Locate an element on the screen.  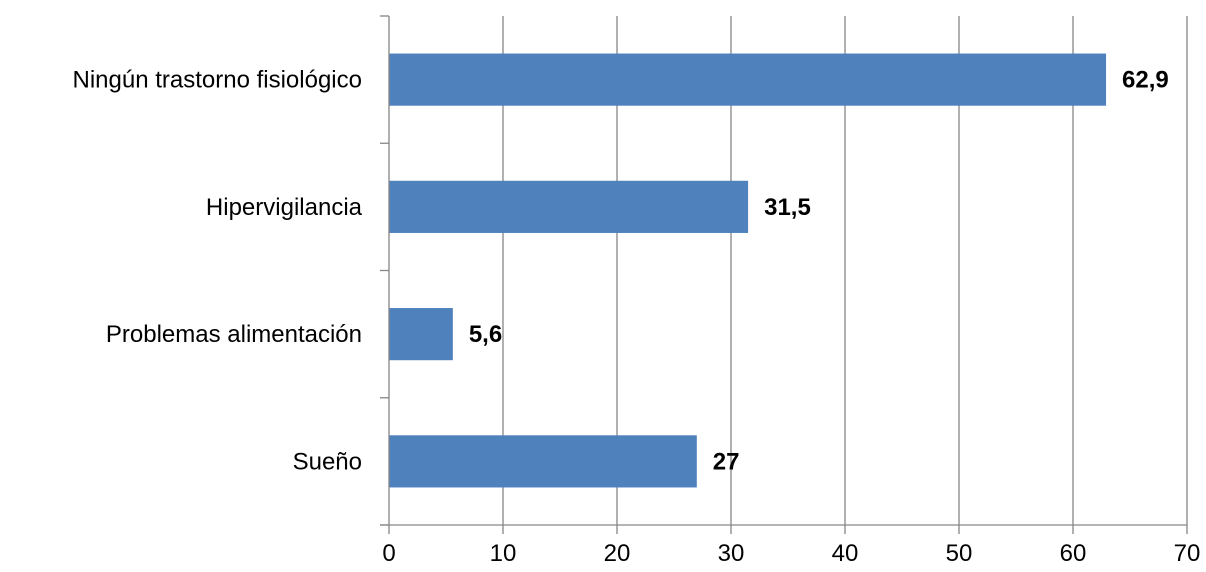
x-tick-label: 0 is located at coordinates (388, 553).